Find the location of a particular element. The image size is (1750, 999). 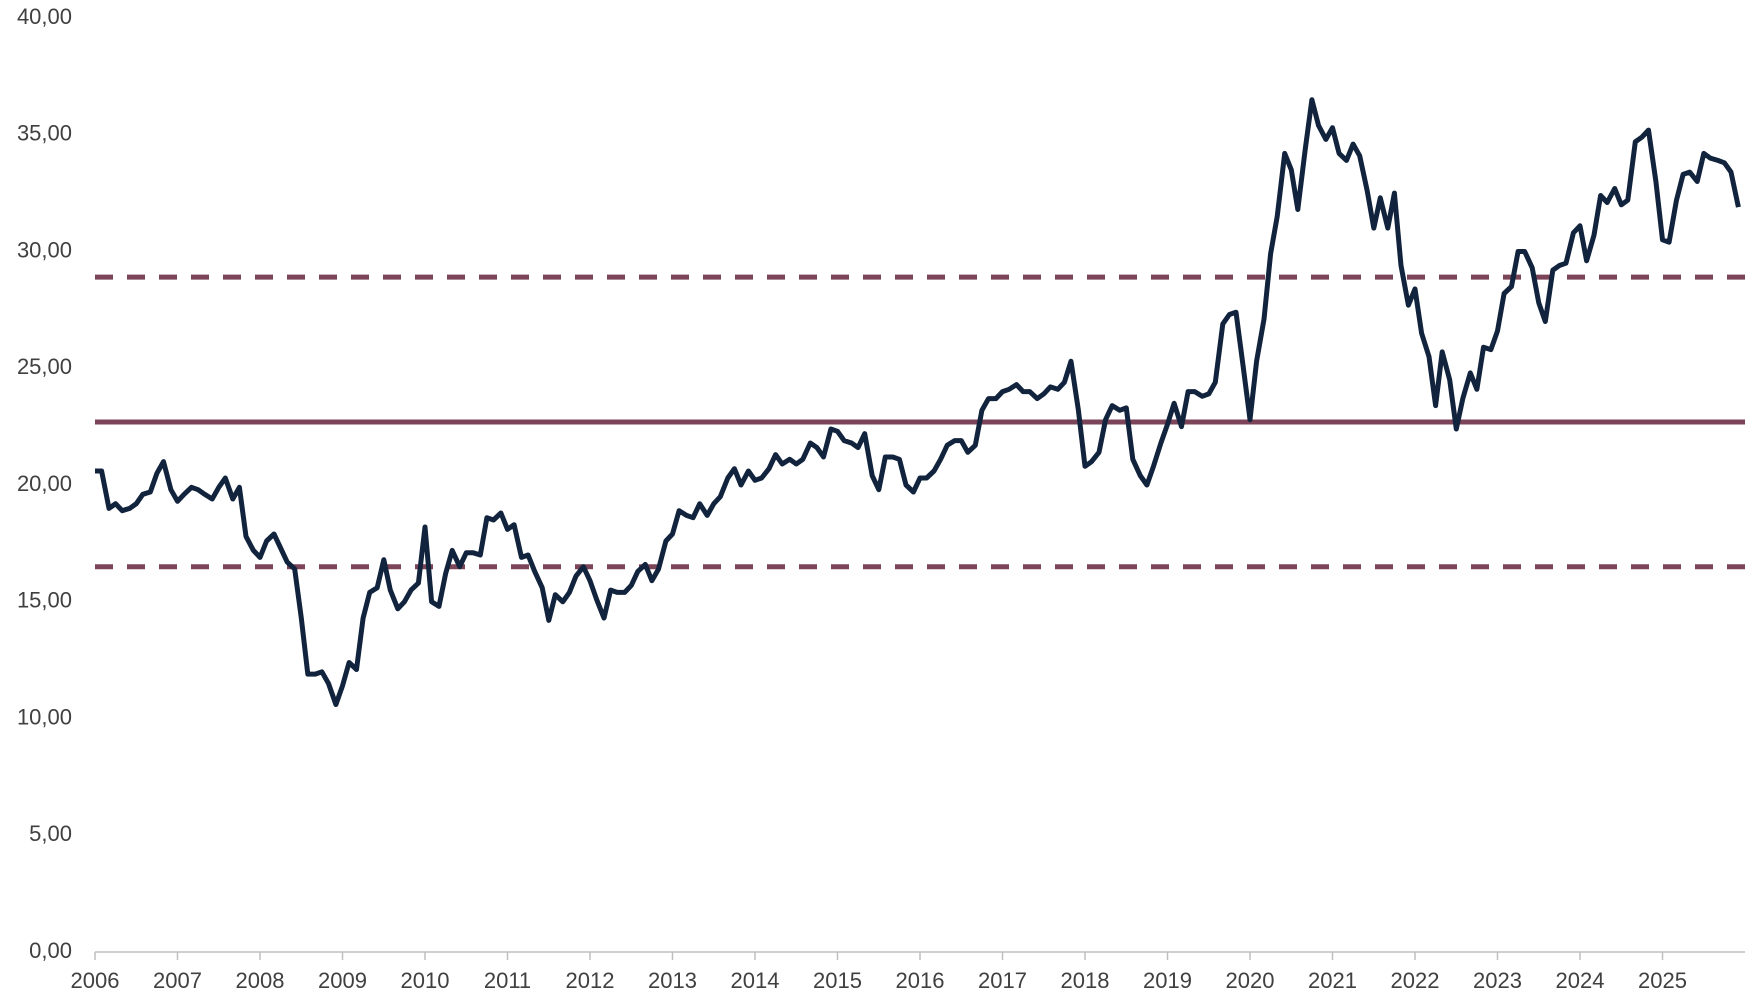

y-tick-label: 10,00 is located at coordinates (44, 716).